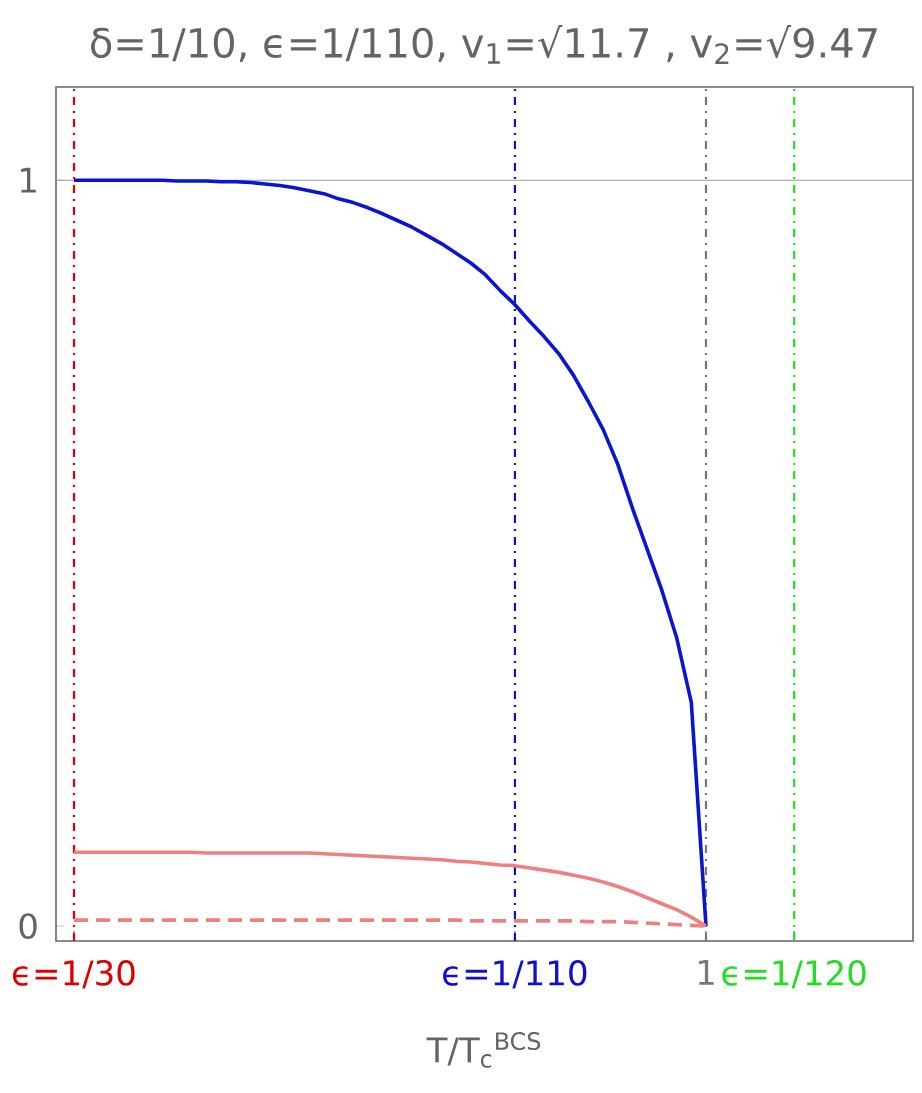 The height and width of the screenshot is (1093, 922). I want to click on y-tick-label: 0, so click(28, 926).